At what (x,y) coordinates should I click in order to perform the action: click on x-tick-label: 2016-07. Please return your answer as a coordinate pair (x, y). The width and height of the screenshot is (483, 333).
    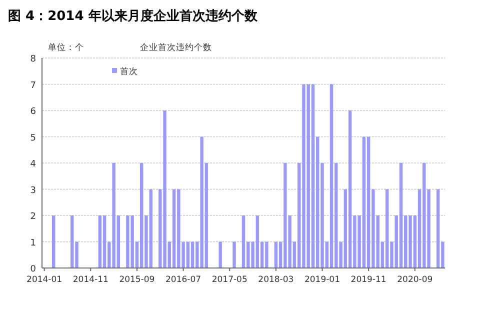
    Looking at the image, I should click on (184, 280).